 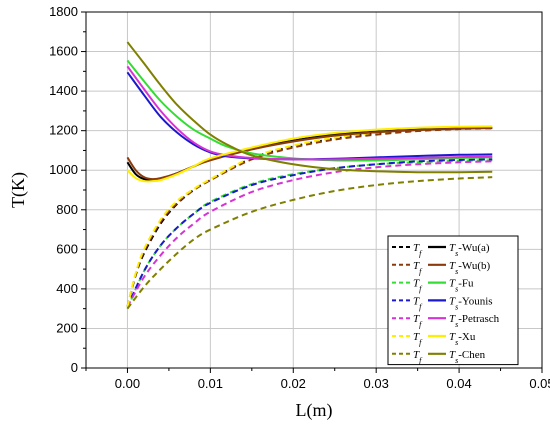 I want to click on y-tick-label: 0, so click(x=74, y=367).